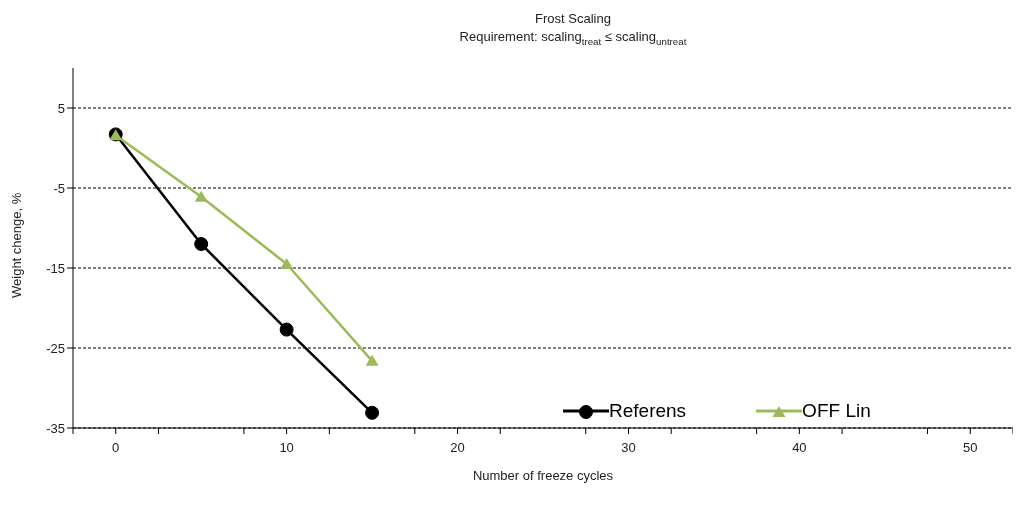  I want to click on chart-title: Frost Scaling, so click(573, 18).